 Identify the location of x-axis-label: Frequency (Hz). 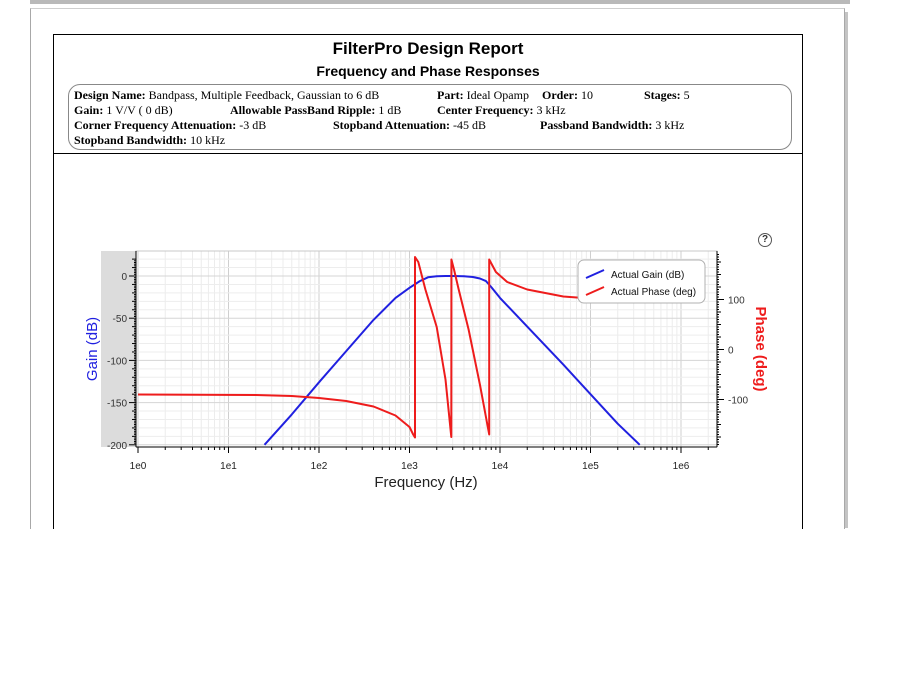
(425, 482).